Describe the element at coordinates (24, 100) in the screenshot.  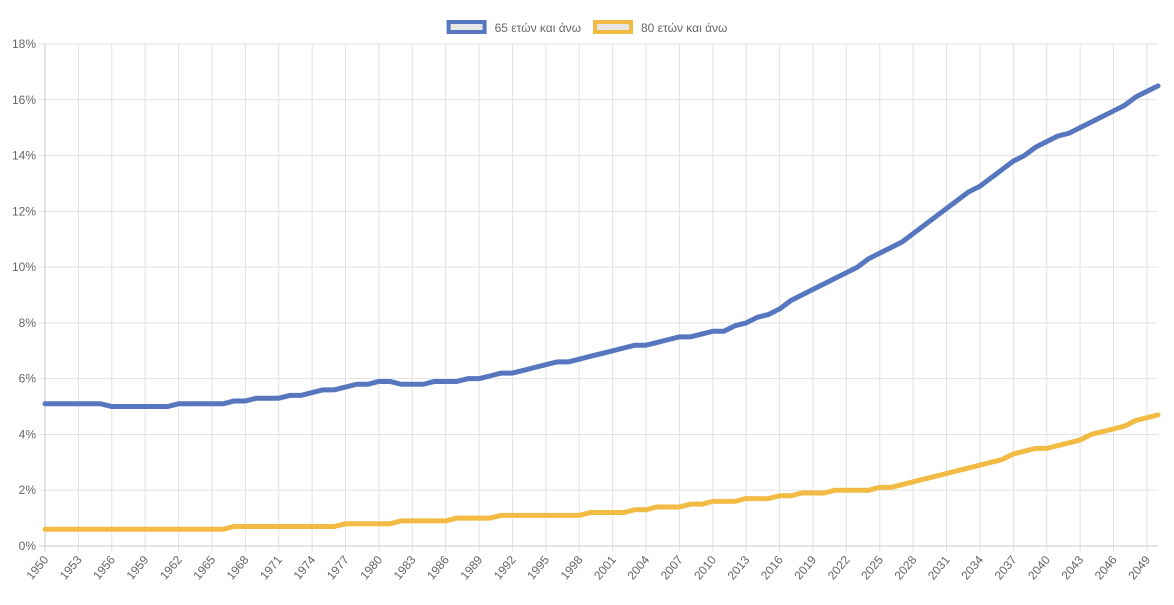
I see `y-tick-label: 16%` at that location.